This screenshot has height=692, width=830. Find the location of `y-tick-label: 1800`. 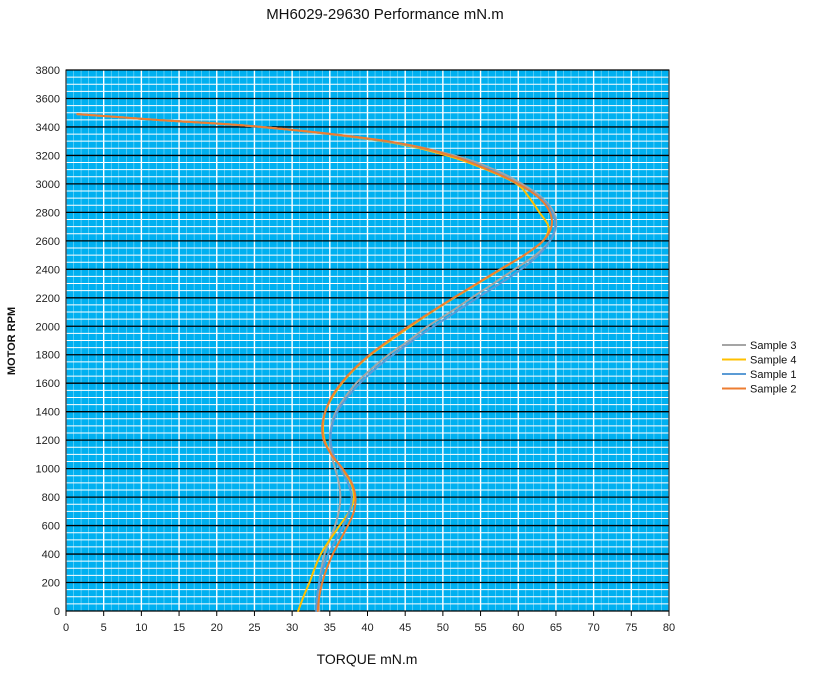

y-tick-label: 1800 is located at coordinates (48, 356).